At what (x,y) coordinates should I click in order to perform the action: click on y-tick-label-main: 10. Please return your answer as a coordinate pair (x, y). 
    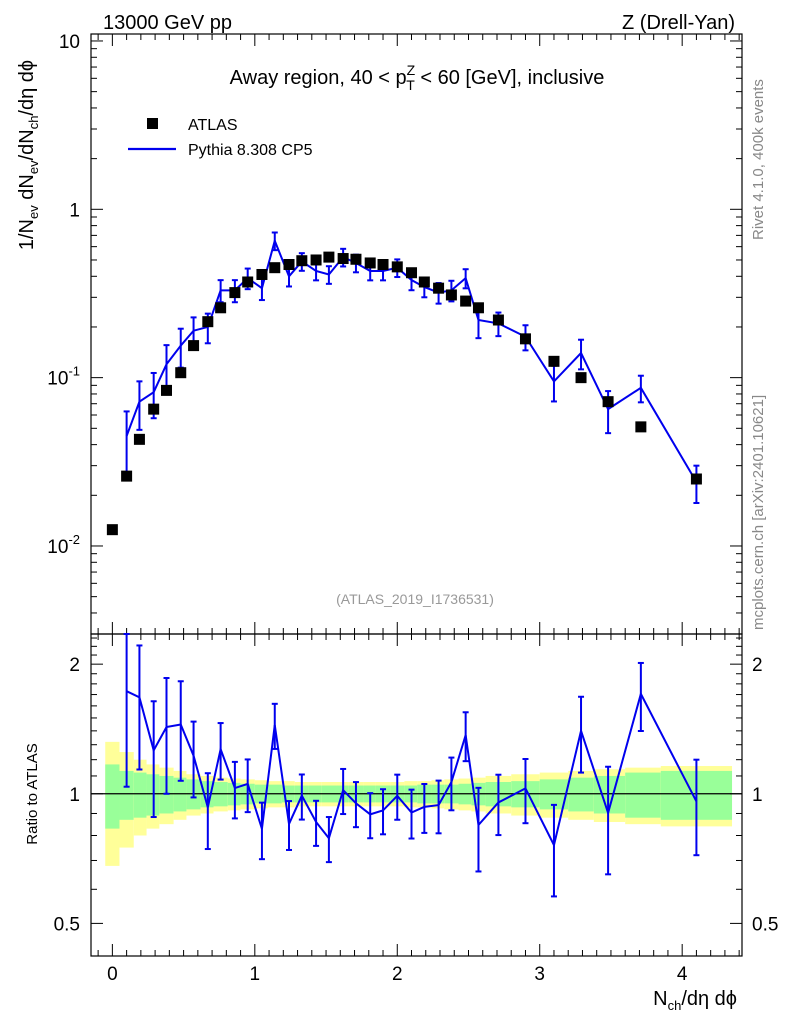
    Looking at the image, I should click on (69, 42).